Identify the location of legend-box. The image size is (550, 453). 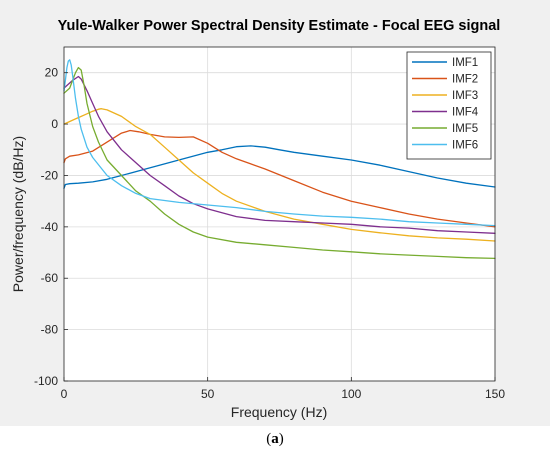
(449, 105).